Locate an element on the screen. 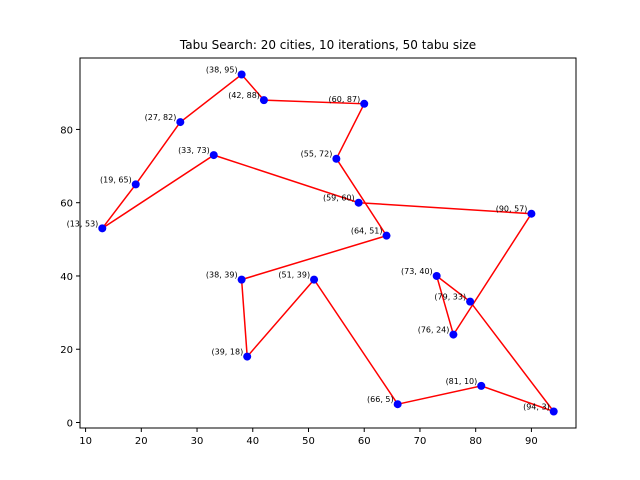 This screenshot has width=640, height=480. x-tick-label: 10 is located at coordinates (85, 441).